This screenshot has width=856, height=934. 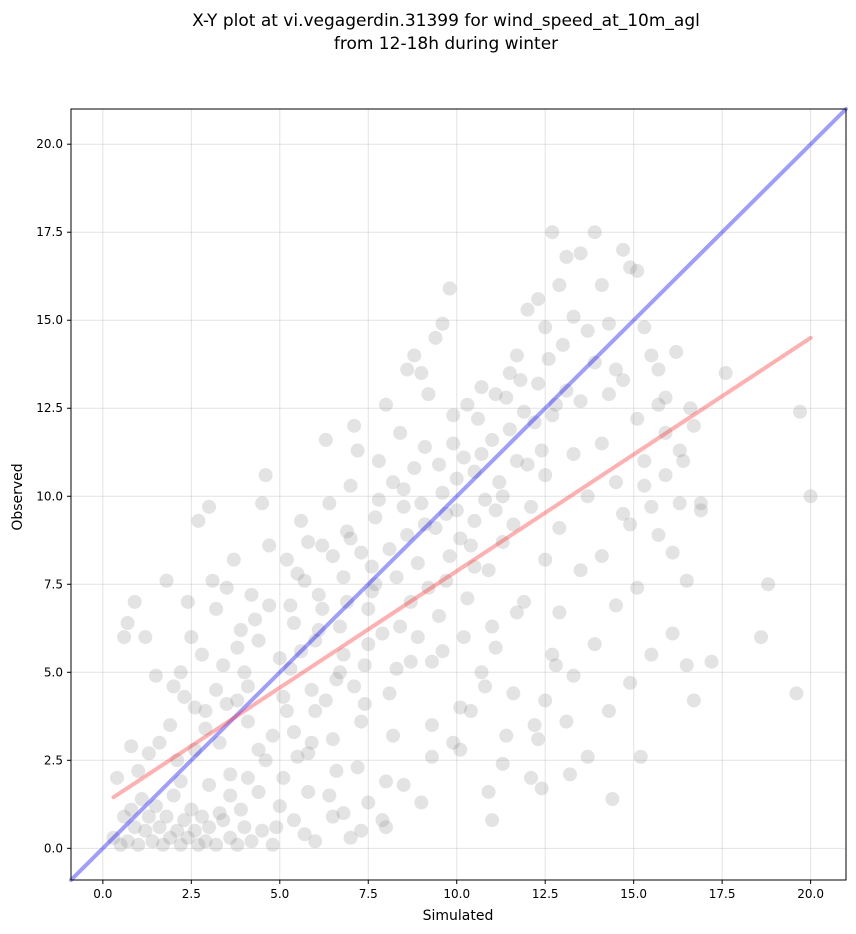 I want to click on x-tick-label: 10.0, so click(x=456, y=894).